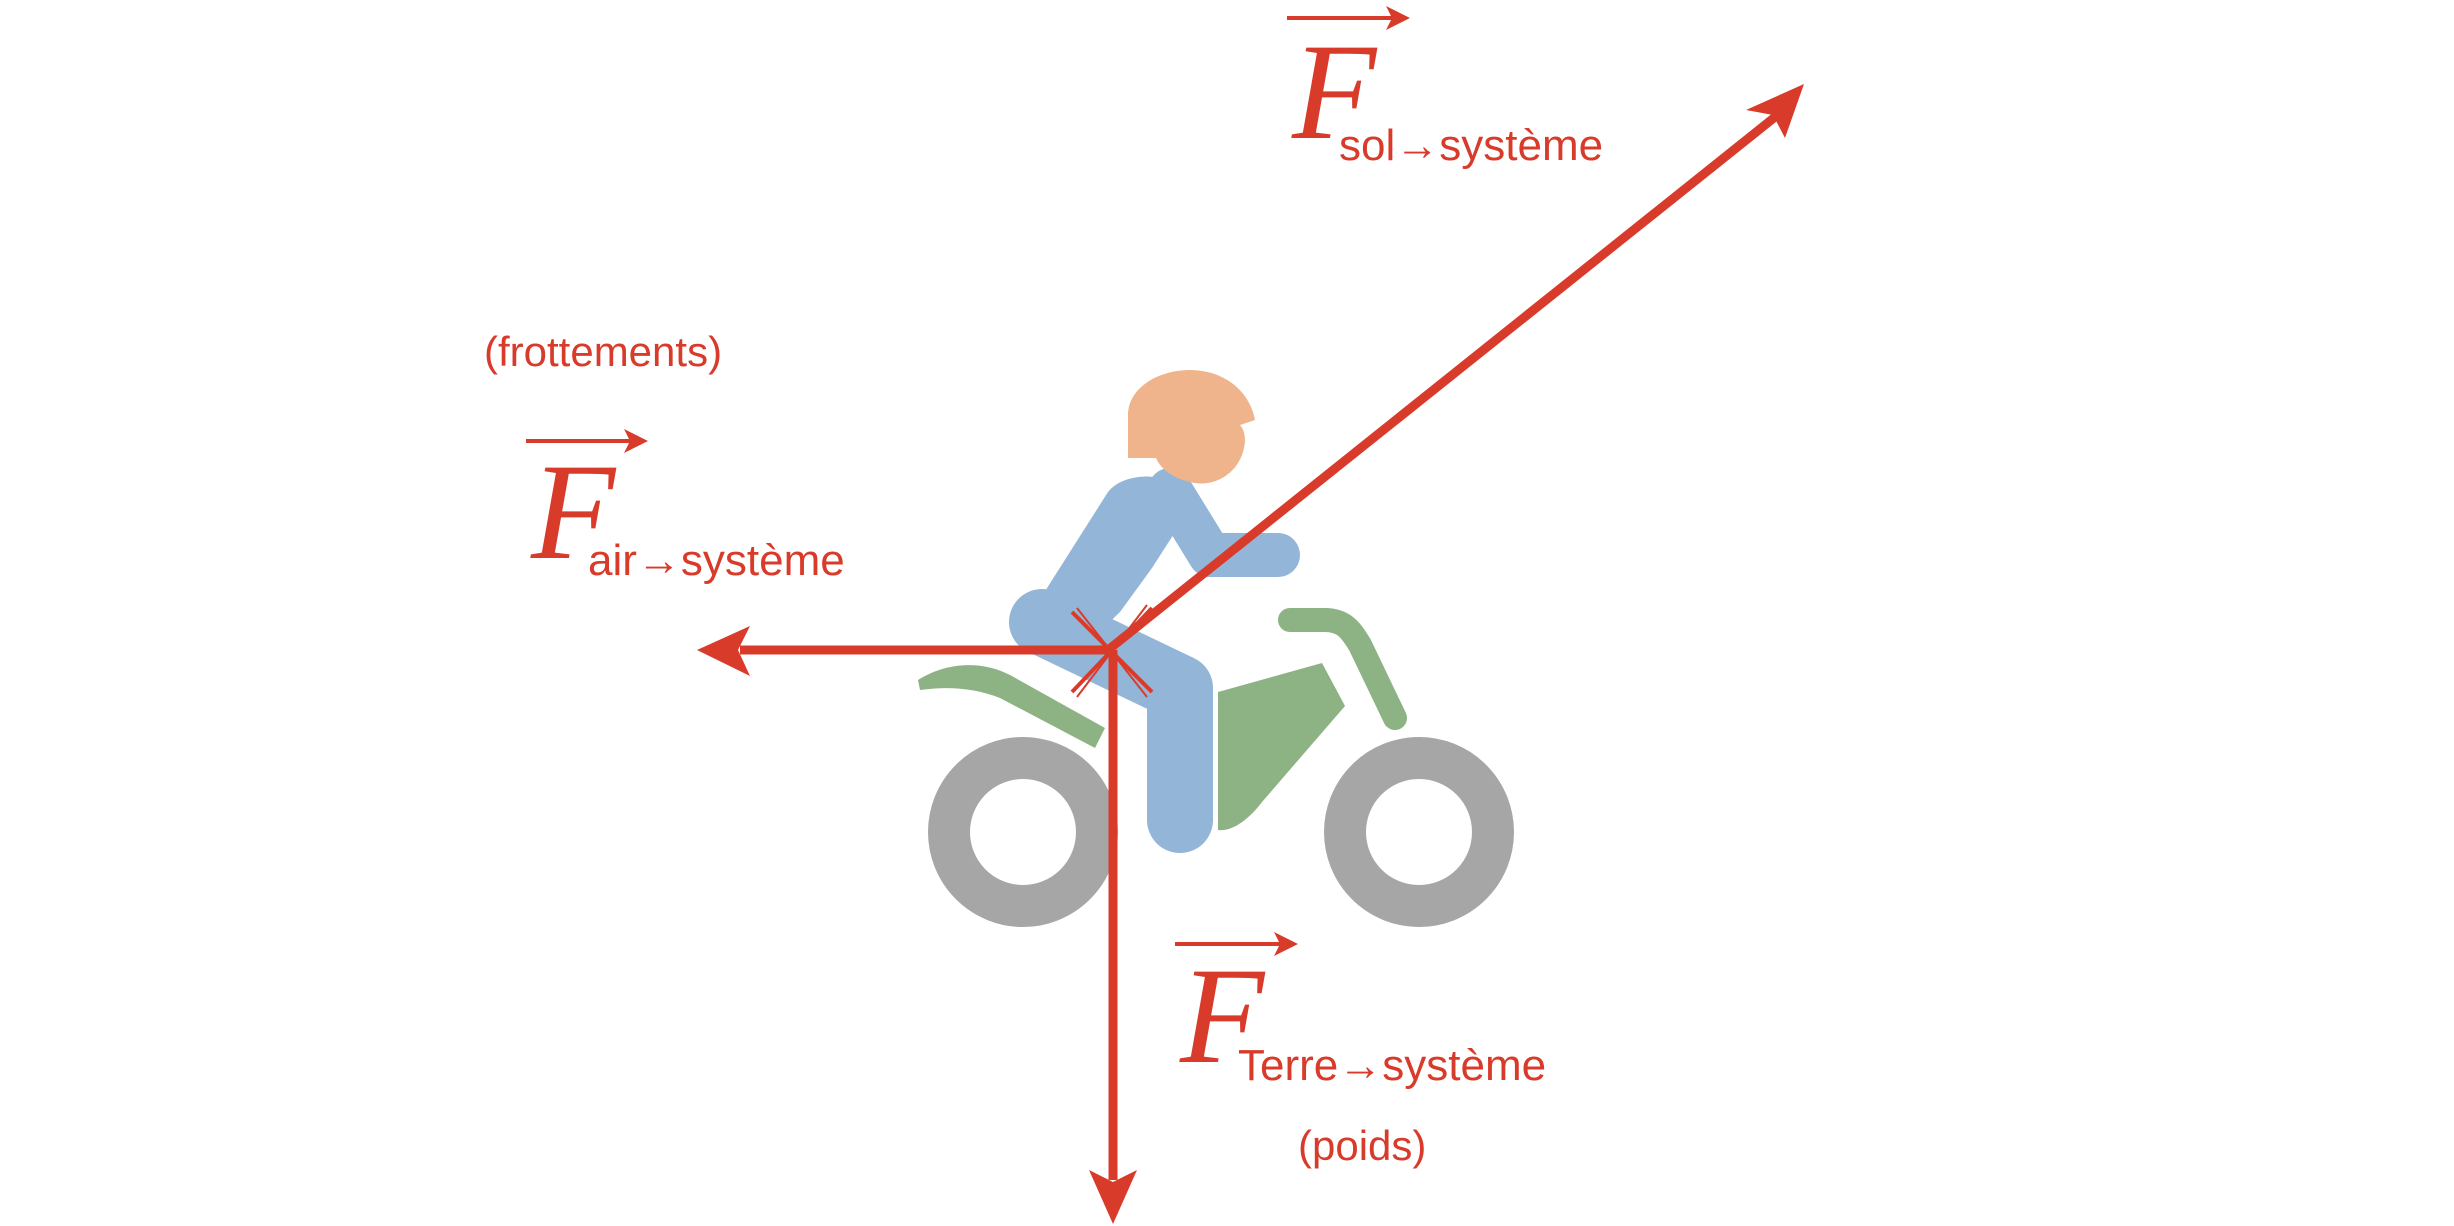 The image size is (2454, 1226). I want to click on force-terre-subscript: Terre→système, so click(1392, 1065).